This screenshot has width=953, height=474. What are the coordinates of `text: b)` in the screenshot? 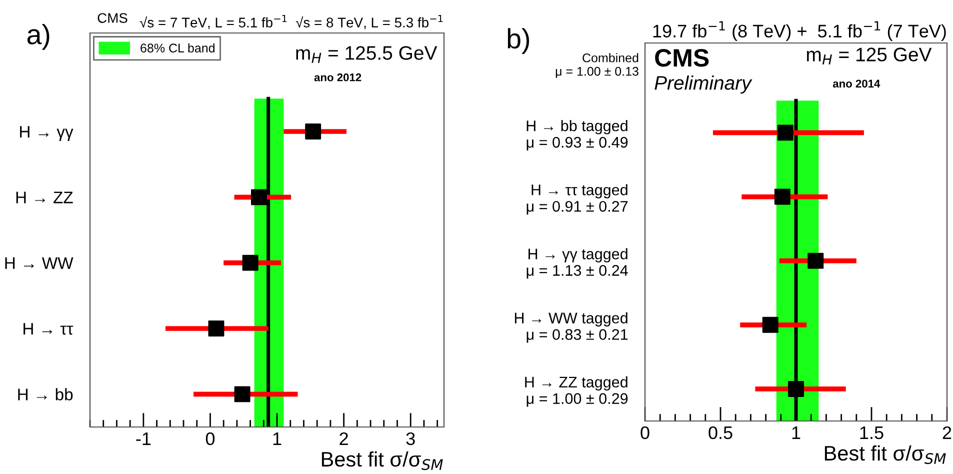 It's located at (519, 41).